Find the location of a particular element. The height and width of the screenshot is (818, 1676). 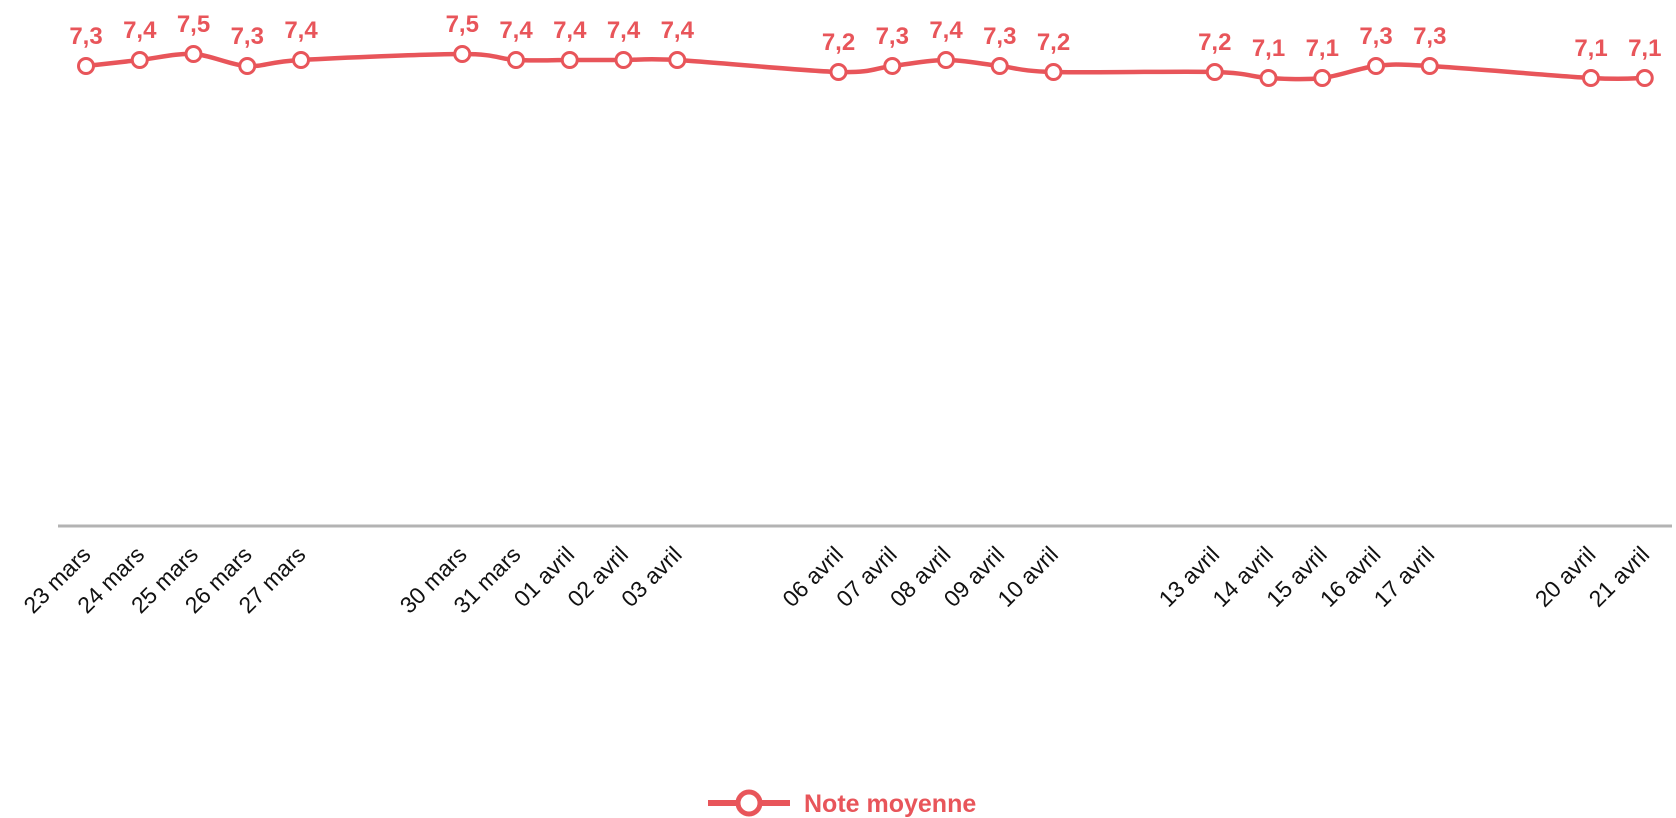

series-line-note-moyenne is located at coordinates (865, 66).